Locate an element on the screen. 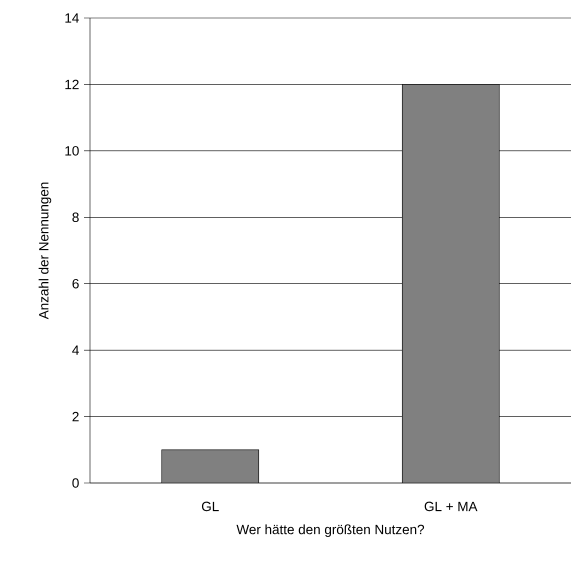  x-axis-title: Wer hätte den größten Nutzen? is located at coordinates (330, 530).